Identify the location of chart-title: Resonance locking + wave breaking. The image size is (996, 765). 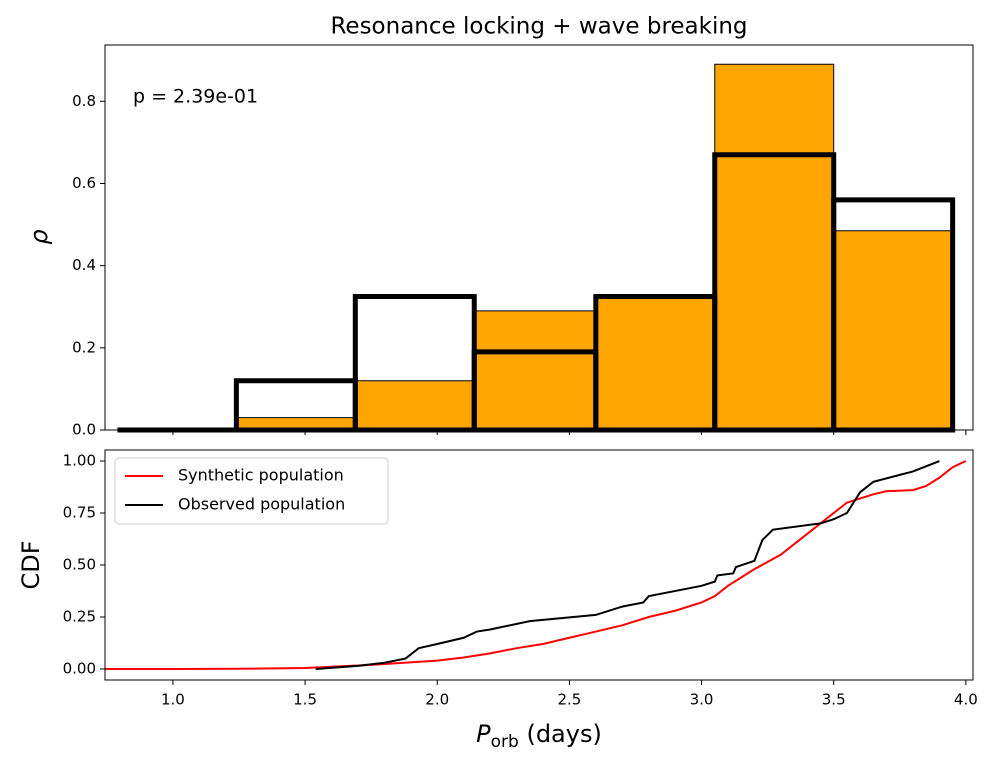
(538, 27).